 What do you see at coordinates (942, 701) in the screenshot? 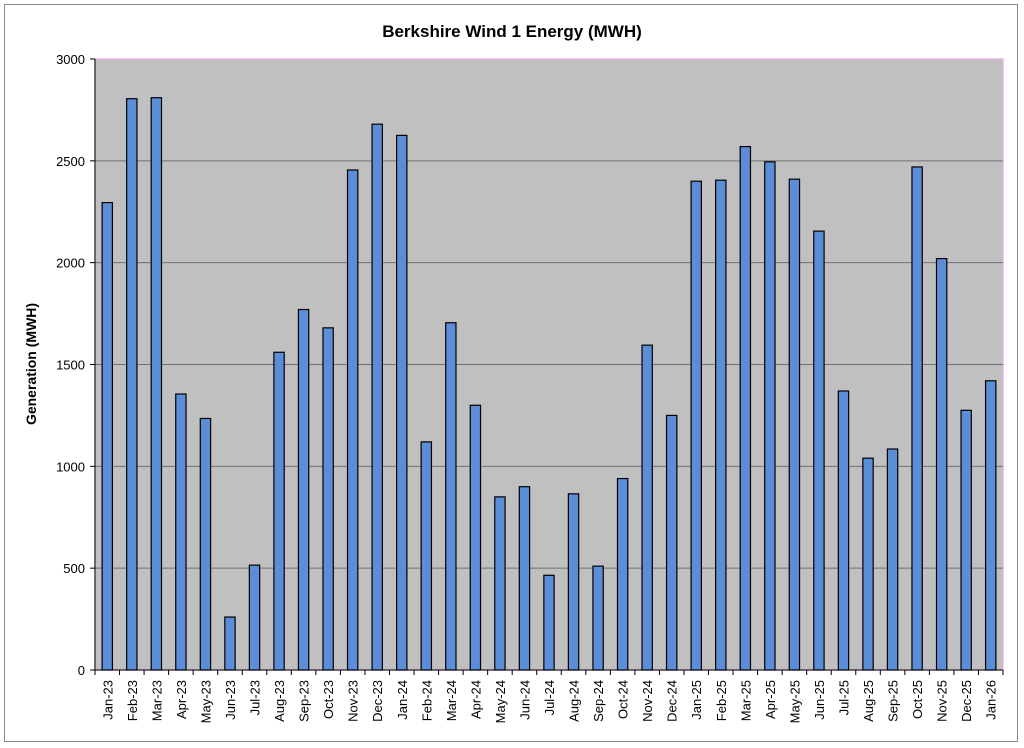
I see `x-tick-label: Nov-25` at bounding box center [942, 701].